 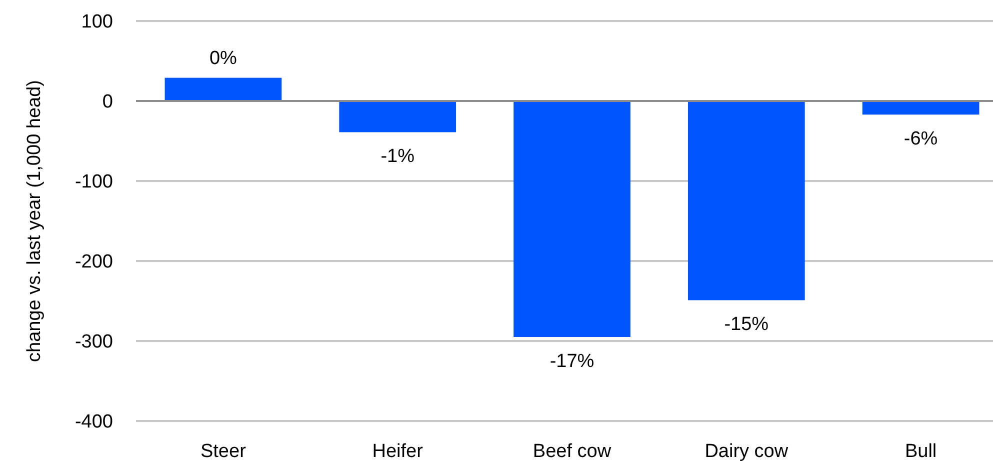 I want to click on x-tick-label: Beef cow, so click(x=572, y=451).